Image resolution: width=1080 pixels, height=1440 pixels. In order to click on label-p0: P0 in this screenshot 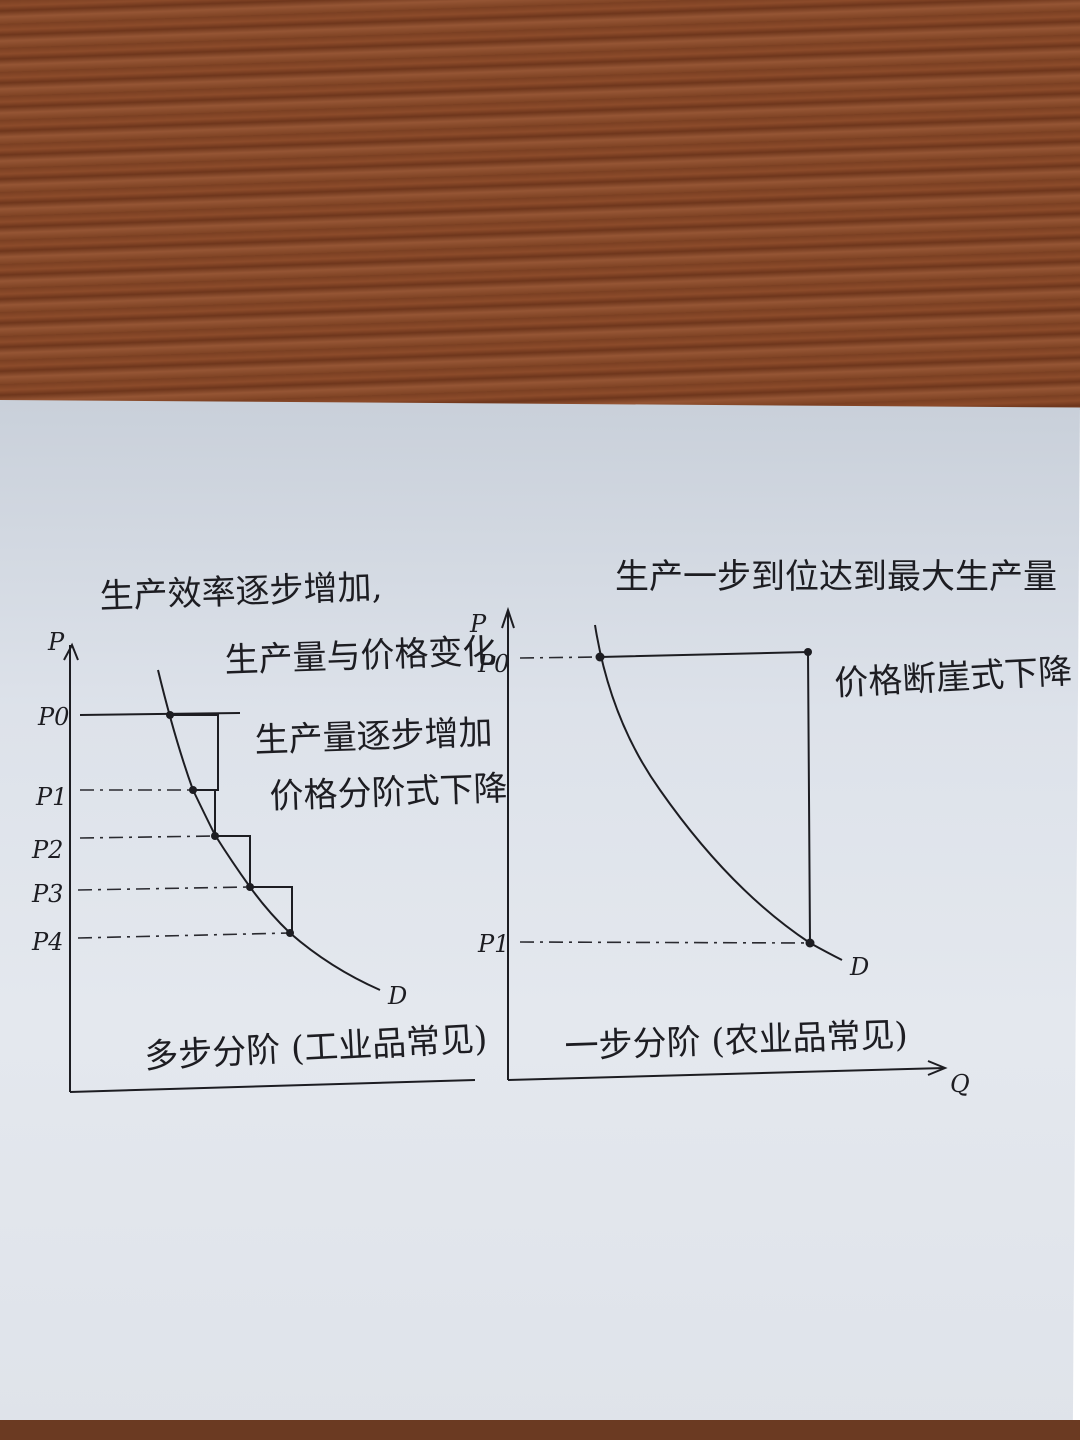, I will do `click(53, 717)`.